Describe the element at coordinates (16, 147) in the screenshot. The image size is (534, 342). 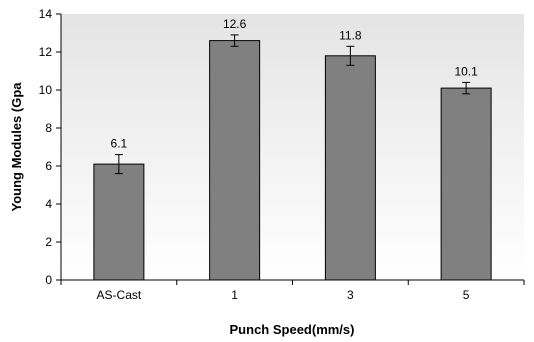
I see `y-axis-title: Young Modules (Gpa` at that location.